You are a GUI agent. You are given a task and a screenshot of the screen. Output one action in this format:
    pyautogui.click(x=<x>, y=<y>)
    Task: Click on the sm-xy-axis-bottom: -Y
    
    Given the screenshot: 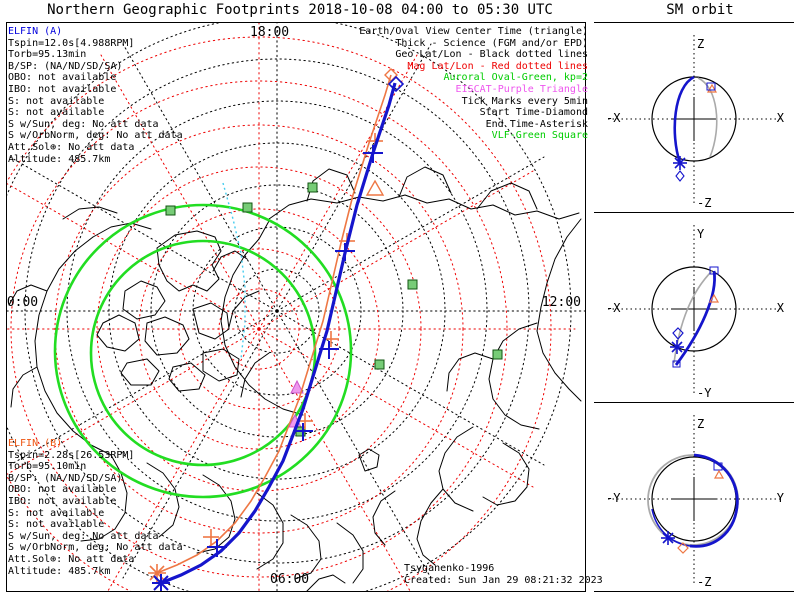 What is the action you would take?
    pyautogui.click(x=704, y=393)
    